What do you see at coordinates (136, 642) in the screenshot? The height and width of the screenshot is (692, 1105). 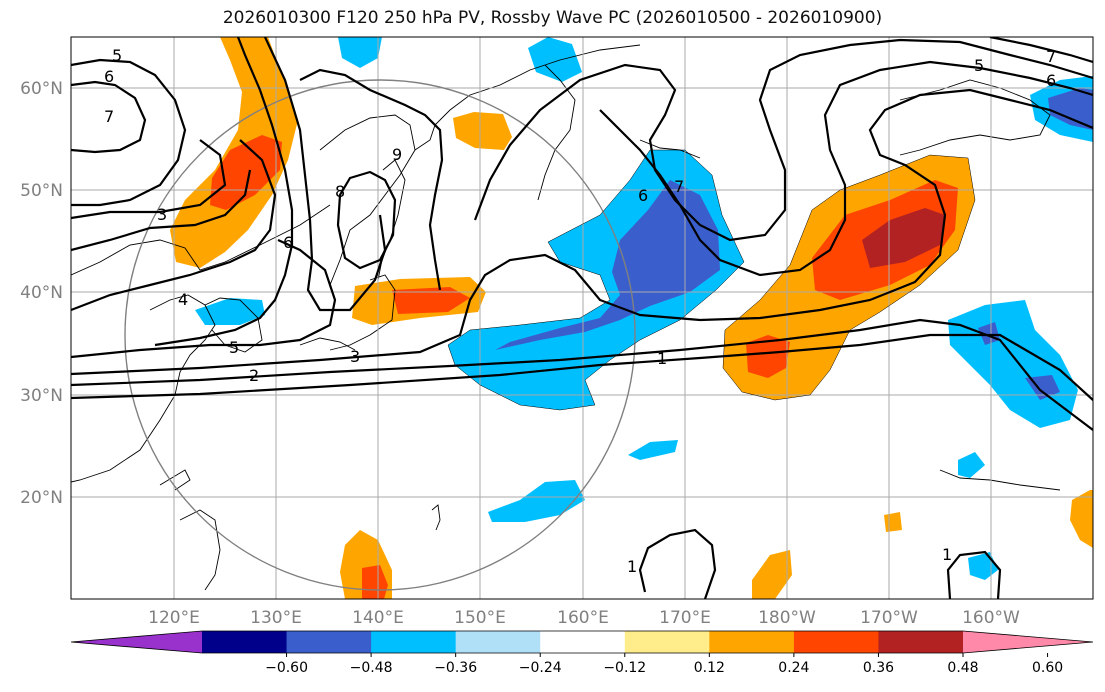 I see `colorbar-extend-min` at bounding box center [136, 642].